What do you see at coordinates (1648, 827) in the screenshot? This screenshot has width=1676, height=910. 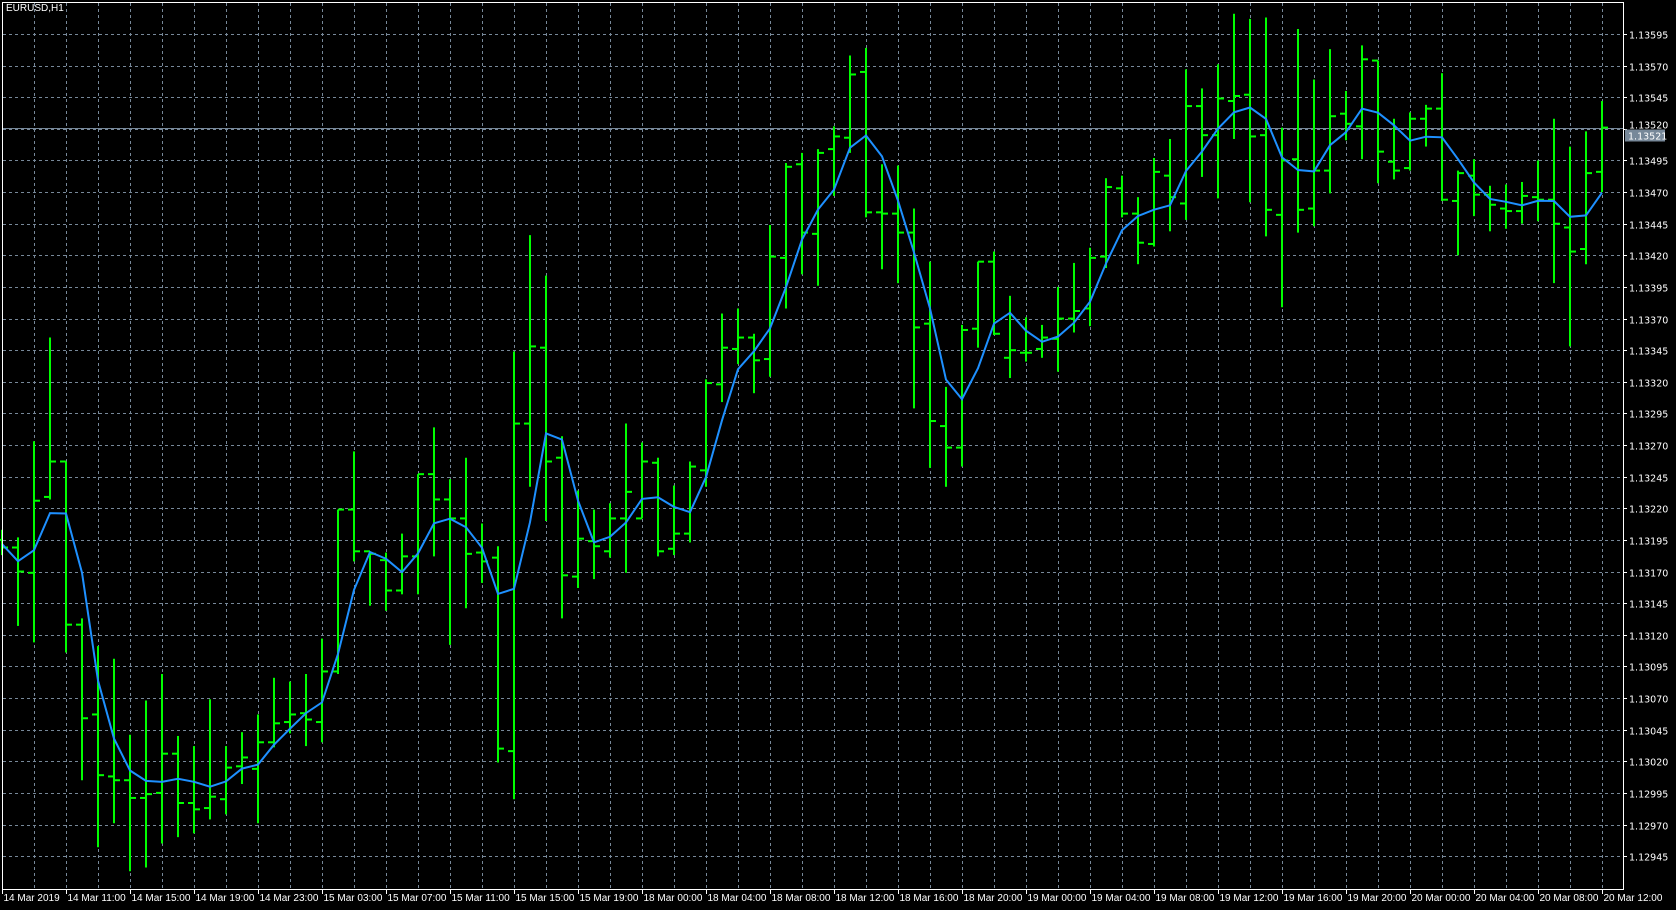 I see `y-tick-label: 1.12970` at bounding box center [1648, 827].